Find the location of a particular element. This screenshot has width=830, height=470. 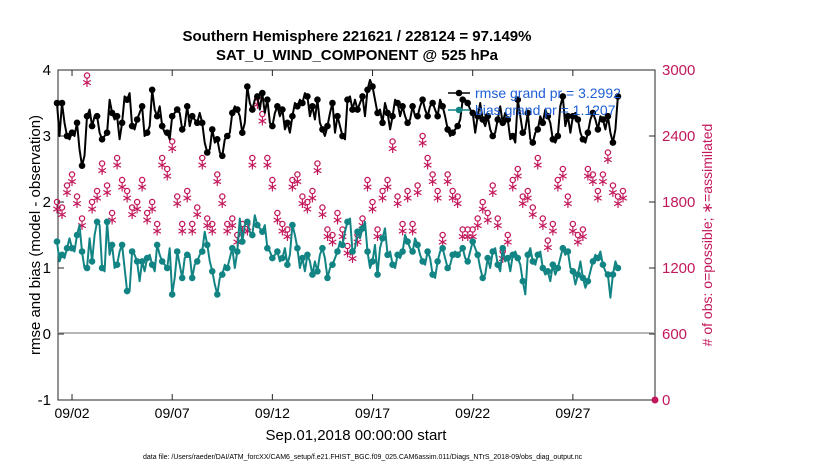

y-tick-left-label: 0 is located at coordinates (47, 334).